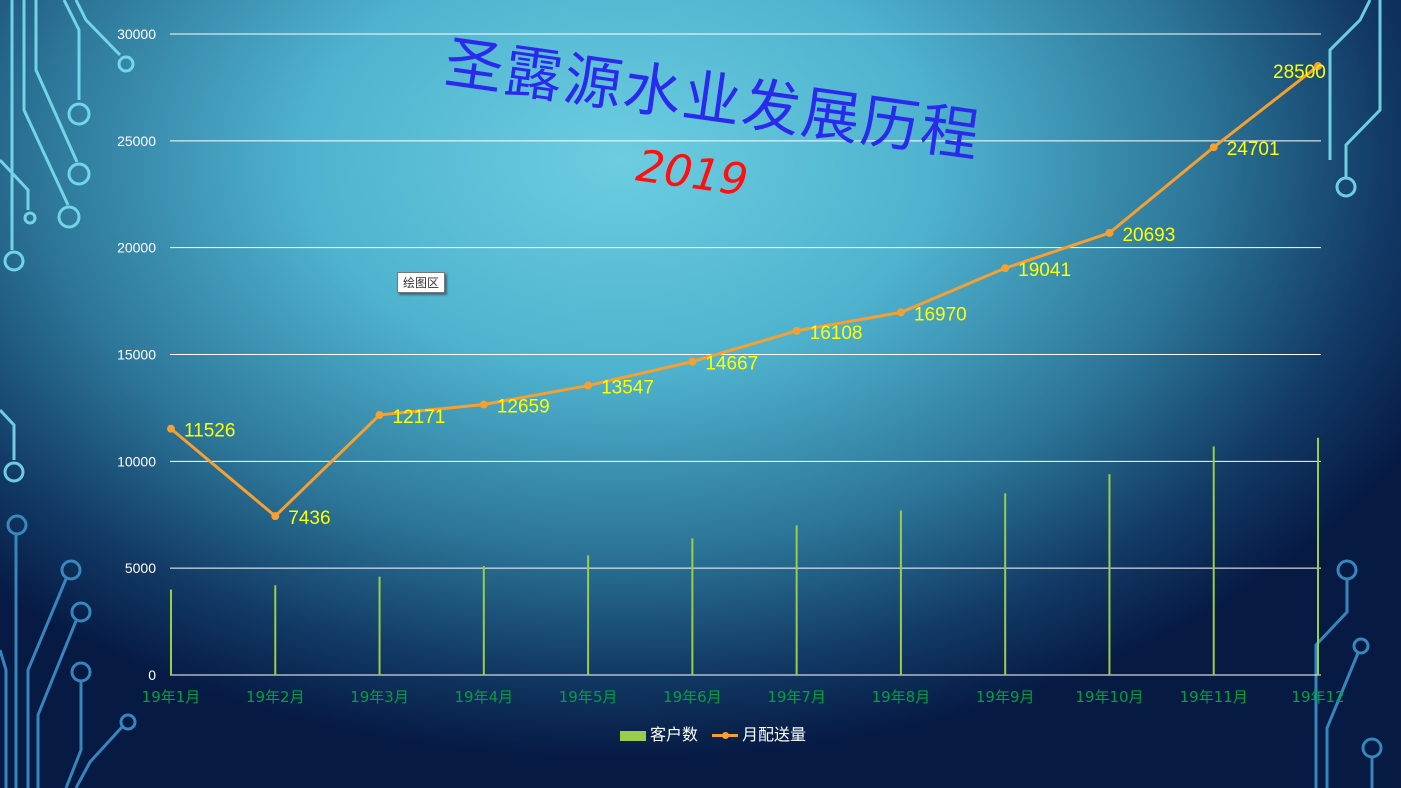 The width and height of the screenshot is (1401, 788). What do you see at coordinates (731, 364) in the screenshot?
I see `data-label: 14667` at bounding box center [731, 364].